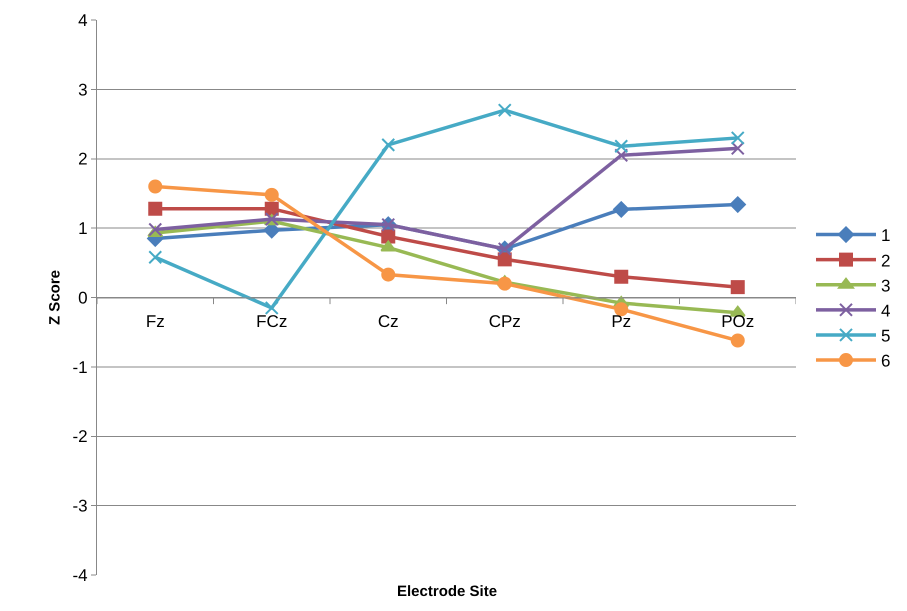 This screenshot has width=907, height=611. Describe the element at coordinates (388, 321) in the screenshot. I see `x-tick-label: Cz` at that location.